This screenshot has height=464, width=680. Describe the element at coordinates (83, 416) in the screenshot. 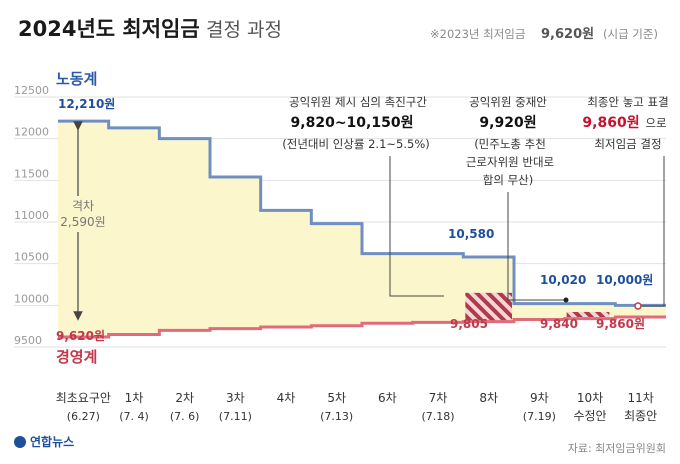

I see `x-date-0: (6.27)` at that location.